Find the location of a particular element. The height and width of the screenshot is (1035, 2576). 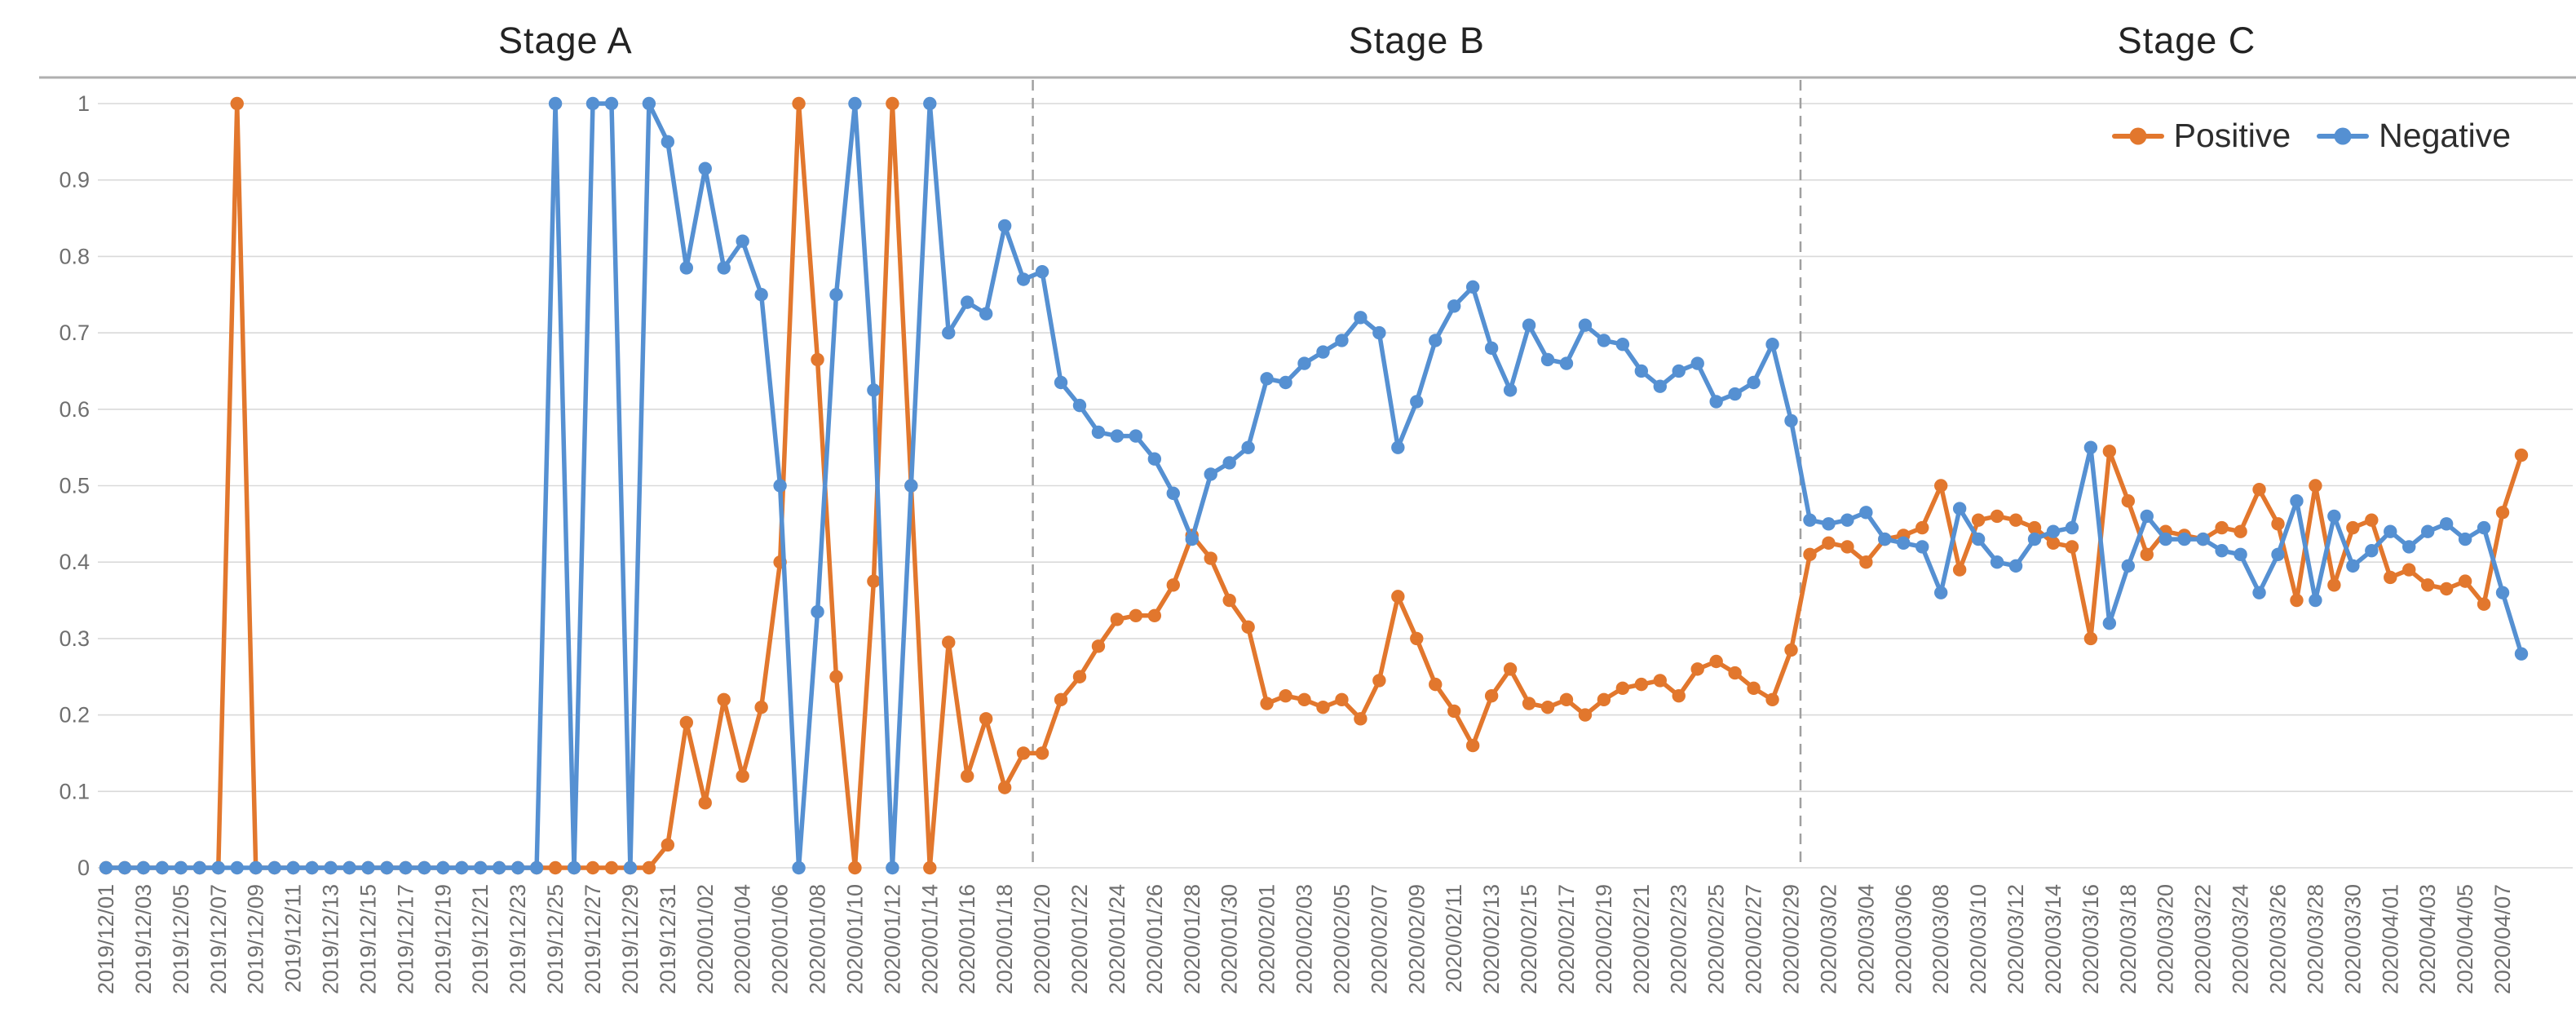

x-tick-label: 2020/04/01 is located at coordinates (2390, 939).